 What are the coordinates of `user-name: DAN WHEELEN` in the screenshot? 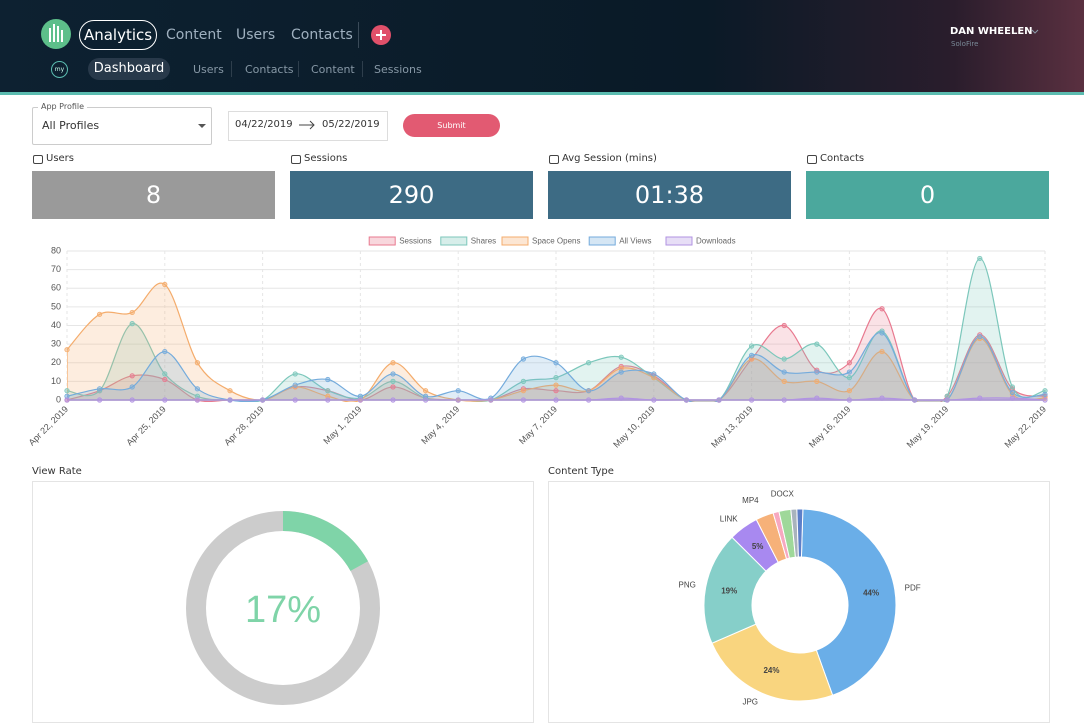 It's located at (991, 31).